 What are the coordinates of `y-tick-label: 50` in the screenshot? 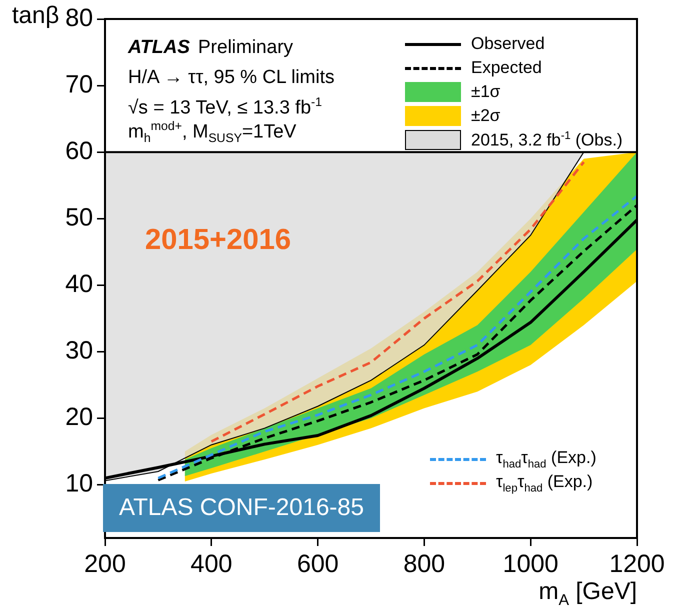 It's located at (79, 218).